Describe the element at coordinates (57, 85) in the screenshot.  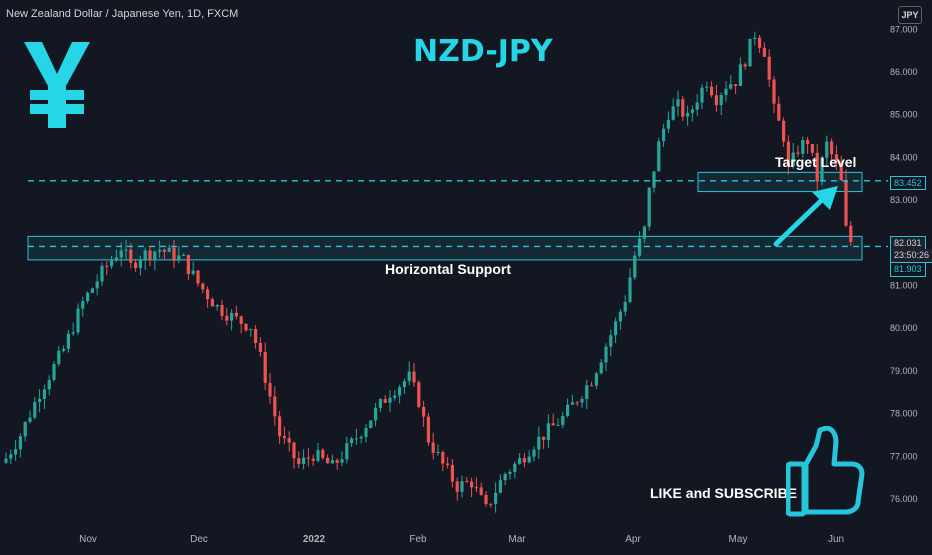
I see `yen-icon` at that location.